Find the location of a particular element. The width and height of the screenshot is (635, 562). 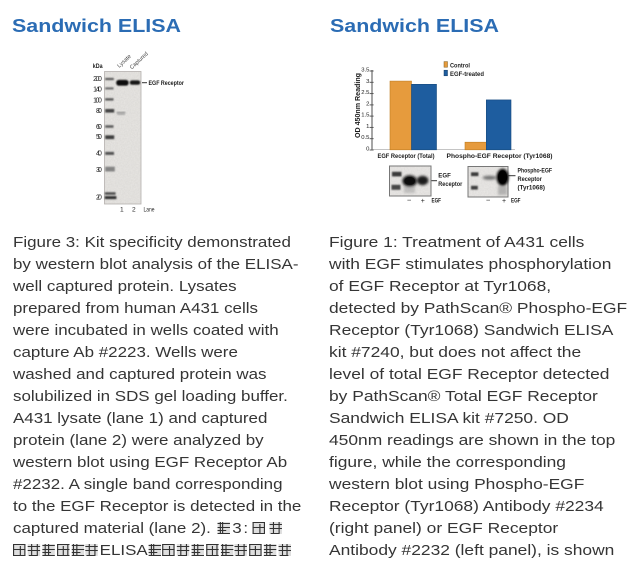

svg-text: Phospho-EGF is located at coordinates (535, 170).